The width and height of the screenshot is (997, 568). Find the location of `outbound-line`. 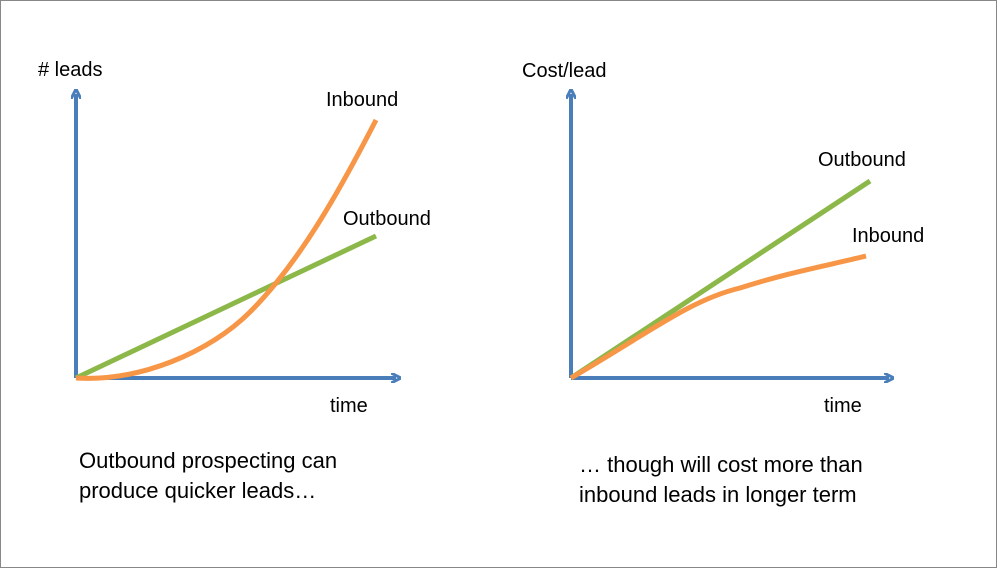

outbound-line is located at coordinates (226, 307).